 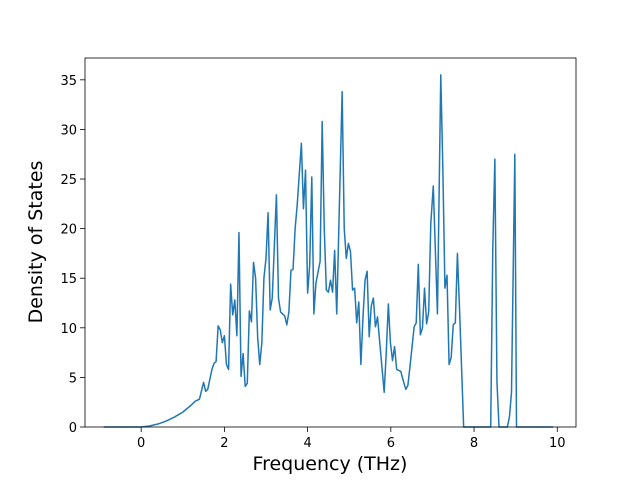 What do you see at coordinates (36, 242) in the screenshot?
I see `y-axis-label: Density of States` at bounding box center [36, 242].